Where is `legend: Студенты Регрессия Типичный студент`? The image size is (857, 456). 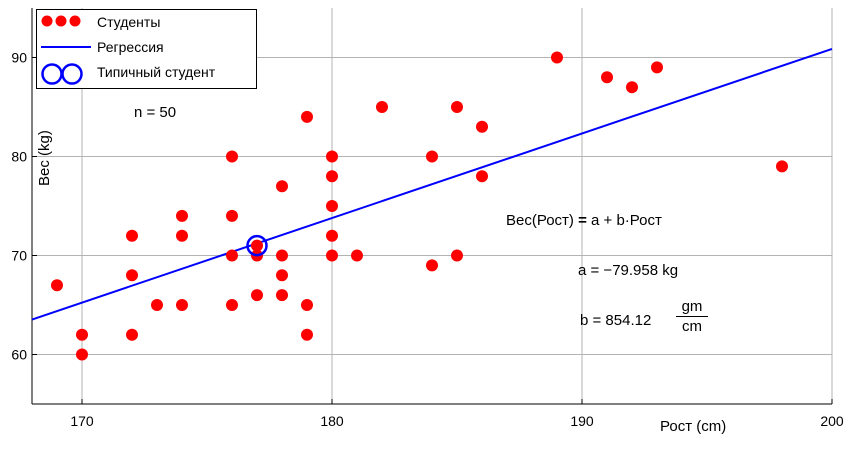 legend: Студенты Регрессия Типичный студент is located at coordinates (146, 49).